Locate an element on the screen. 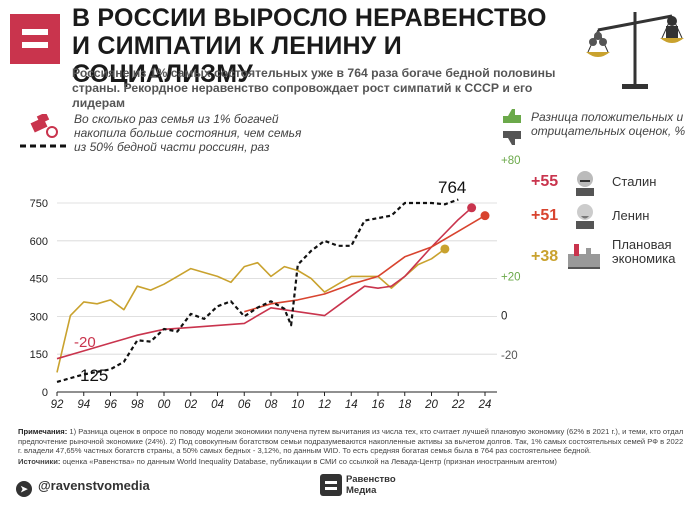  x-axis-tick: 92 is located at coordinates (57, 405).